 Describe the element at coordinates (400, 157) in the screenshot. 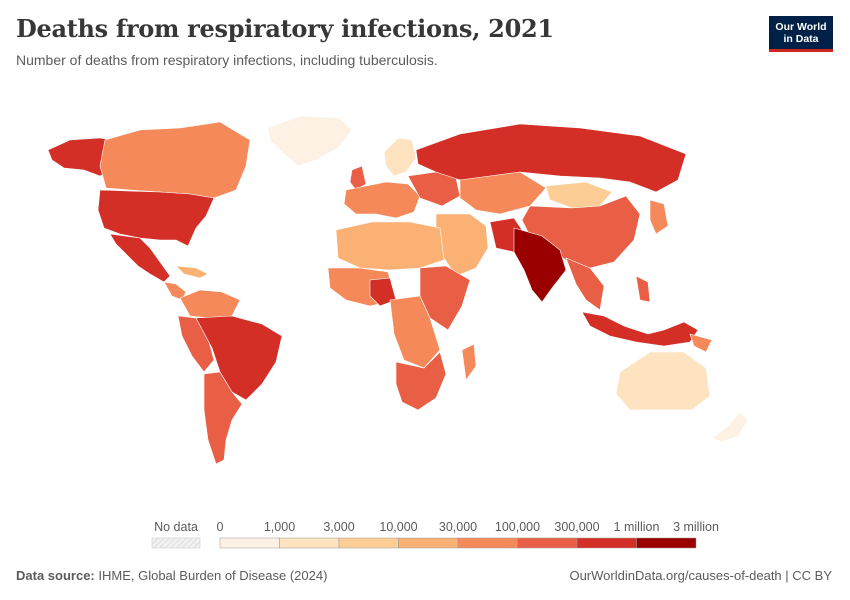

I see `region-scandinavia` at that location.